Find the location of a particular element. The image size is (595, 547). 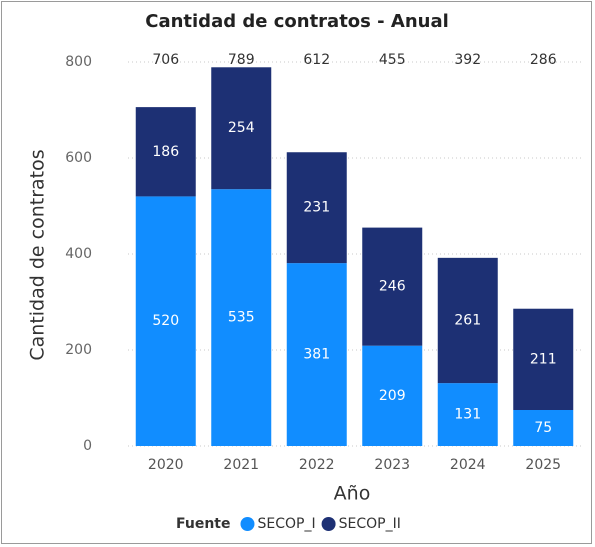

data-label: 209 is located at coordinates (392, 396).